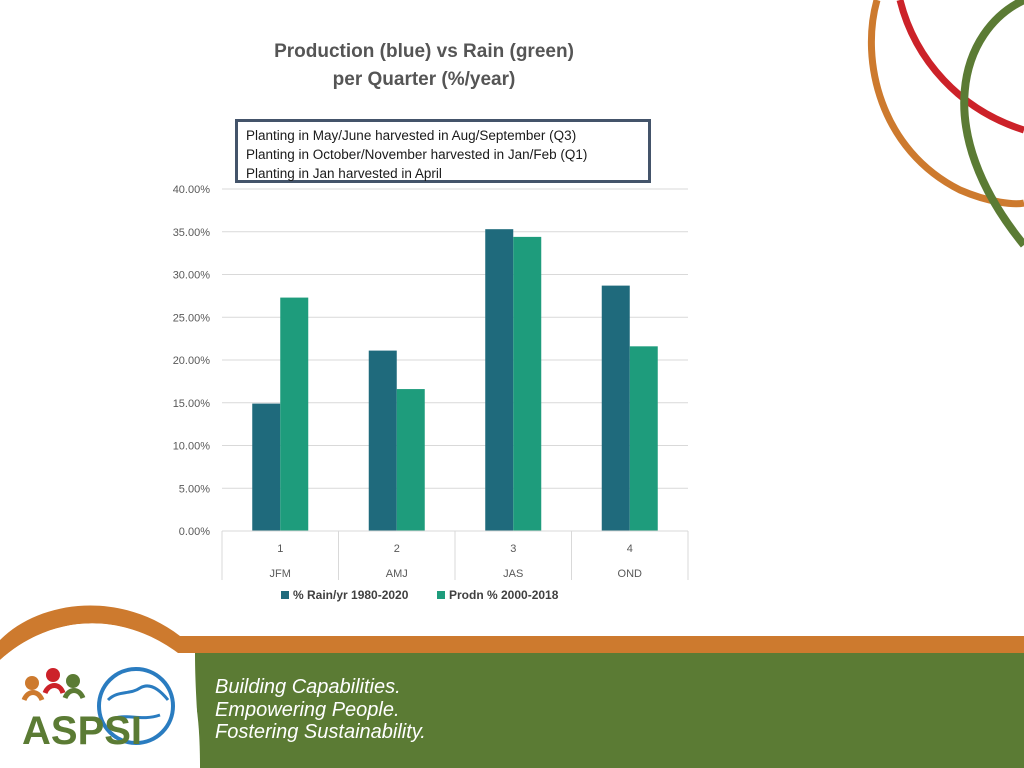 The image size is (1024, 768). Describe the element at coordinates (630, 574) in the screenshot. I see `x-tick-sublabel: OND` at that location.